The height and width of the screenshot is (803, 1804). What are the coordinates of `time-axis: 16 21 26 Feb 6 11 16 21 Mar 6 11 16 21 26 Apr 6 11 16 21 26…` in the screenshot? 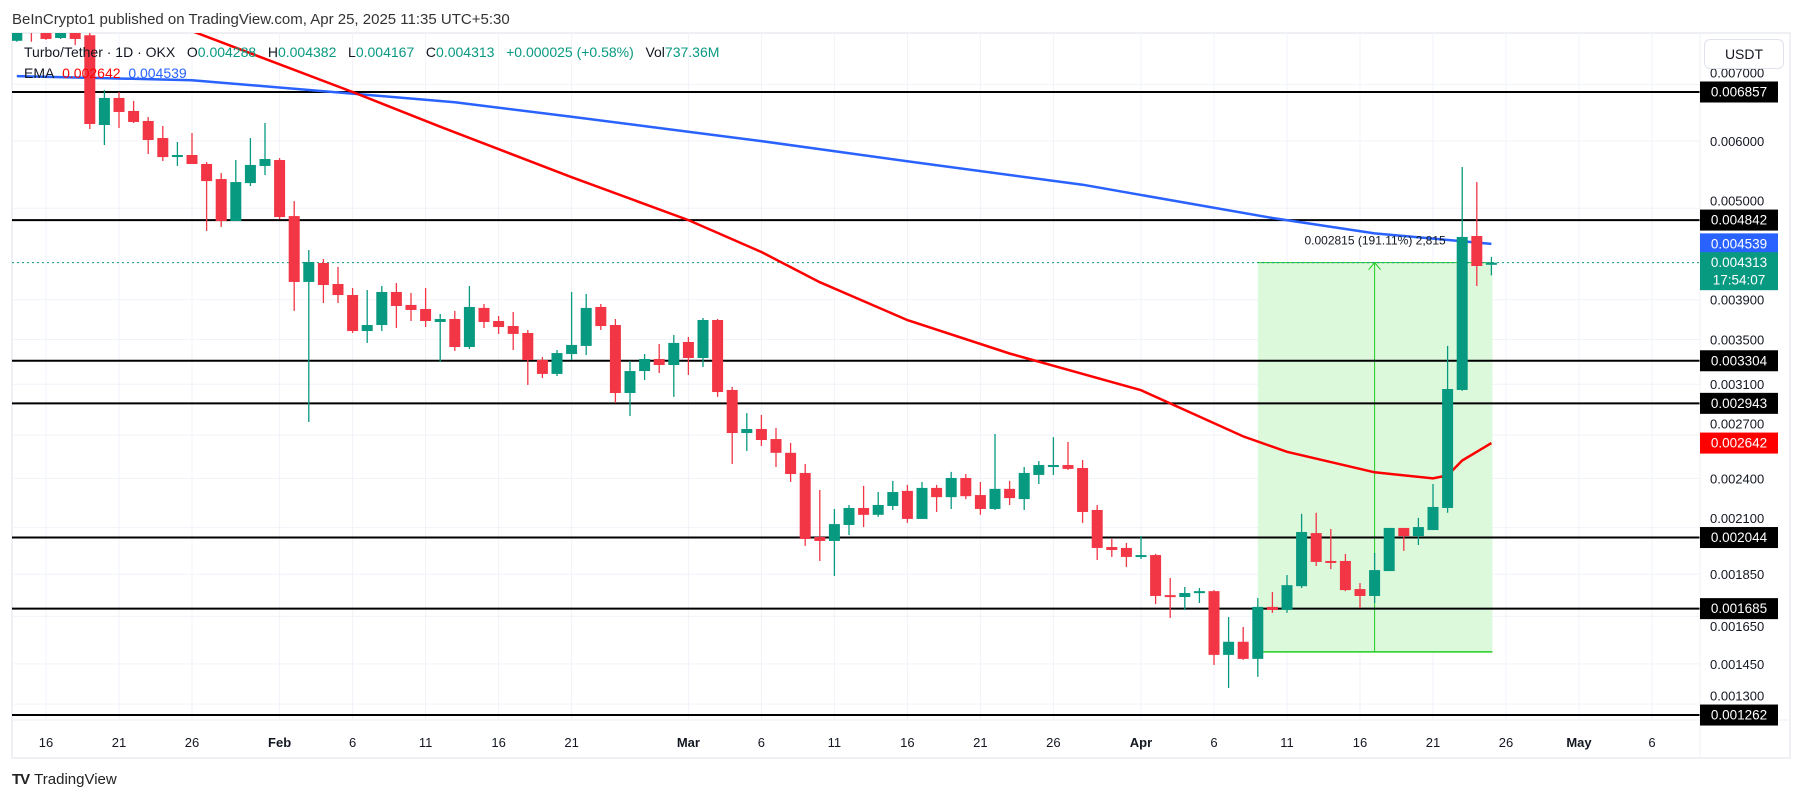 It's located at (847, 742).